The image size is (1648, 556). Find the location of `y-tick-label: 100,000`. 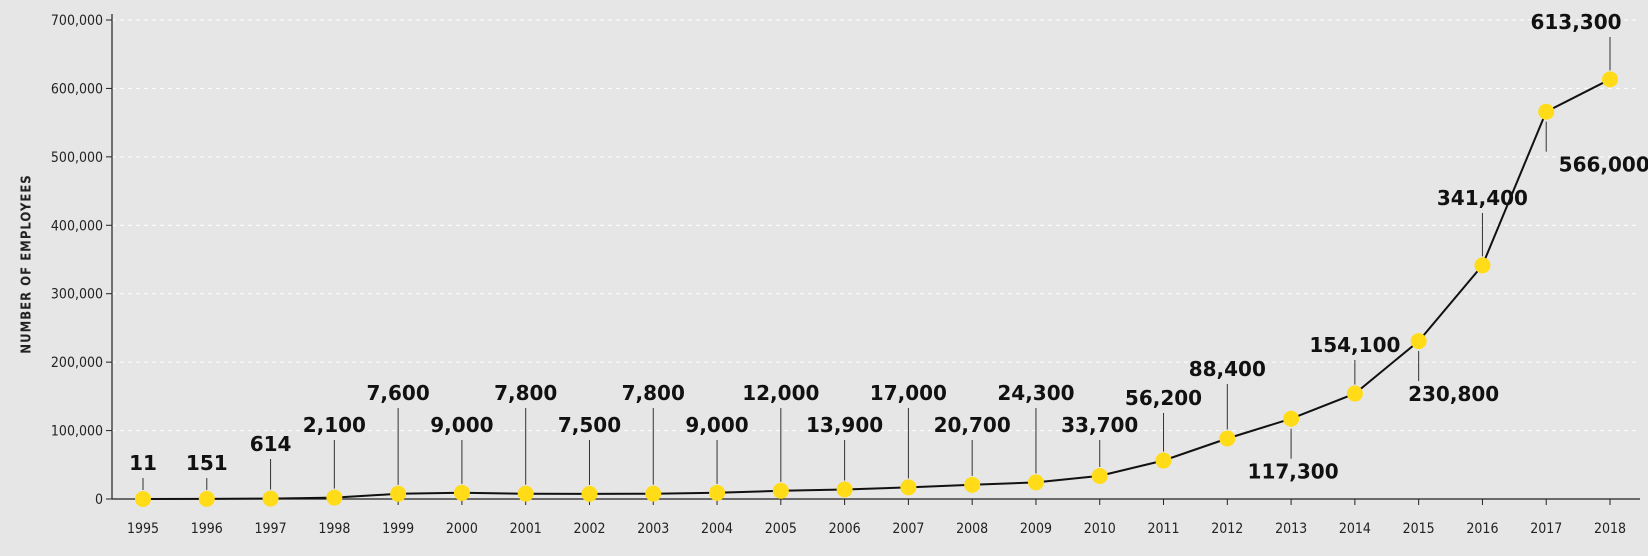

y-tick-label: 100,000 is located at coordinates (77, 432).